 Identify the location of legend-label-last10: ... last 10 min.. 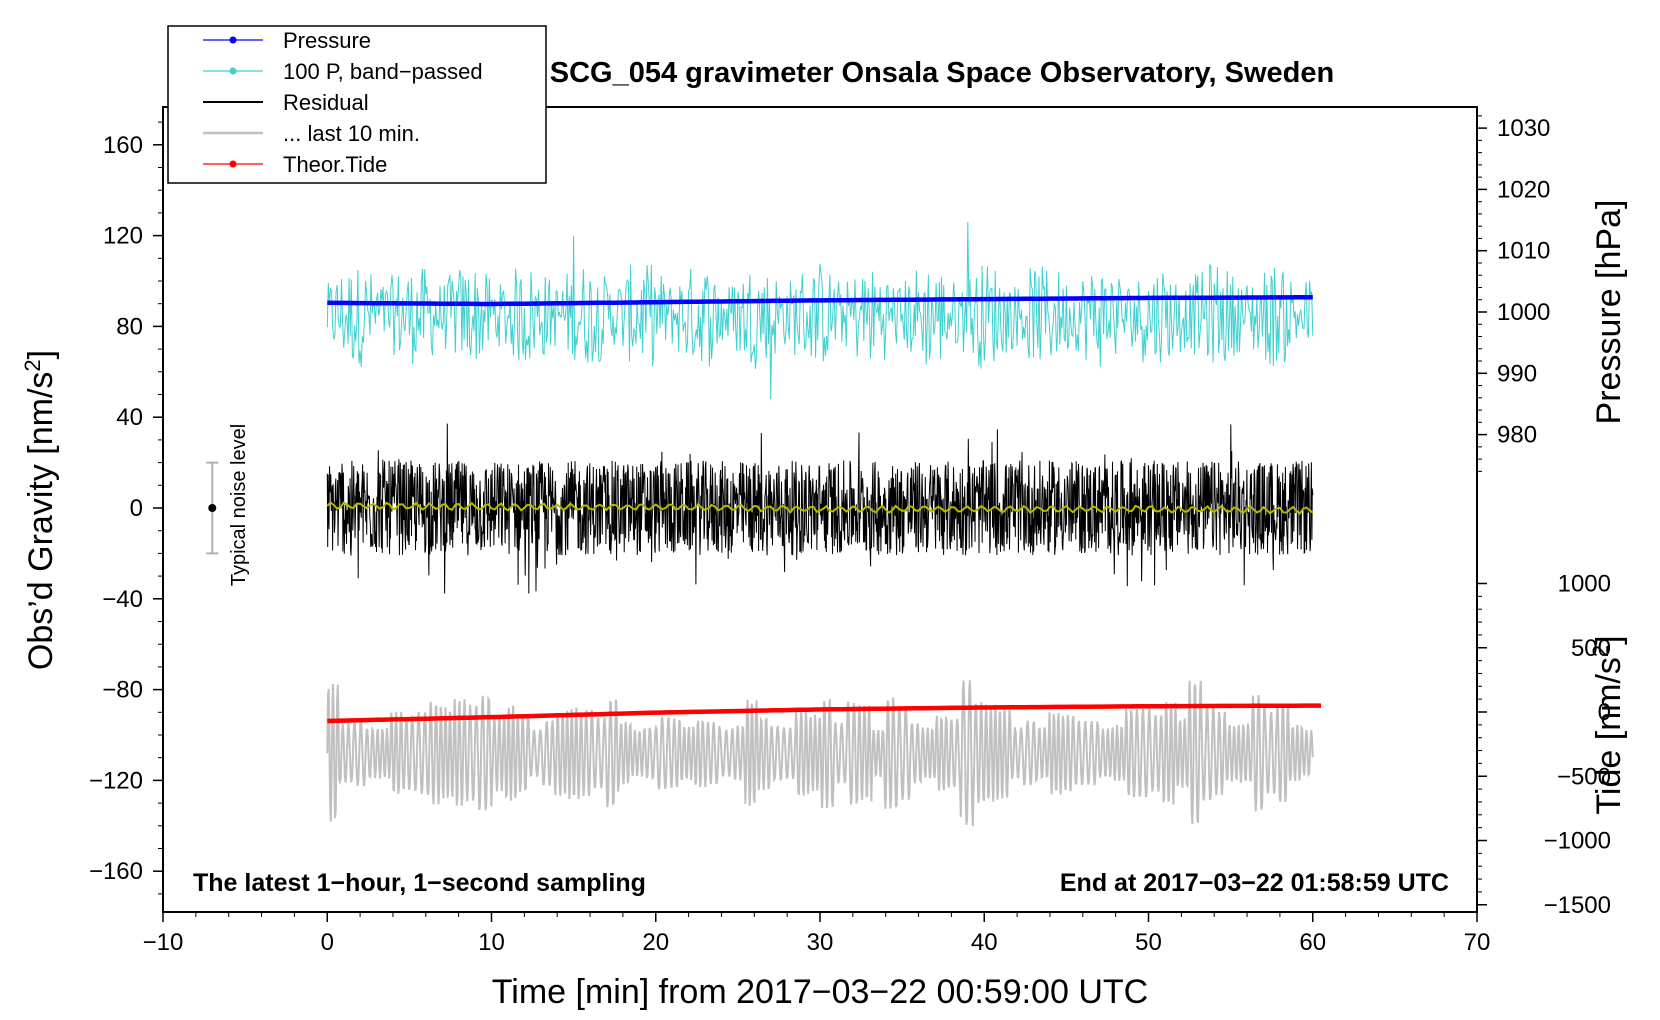
(351, 133).